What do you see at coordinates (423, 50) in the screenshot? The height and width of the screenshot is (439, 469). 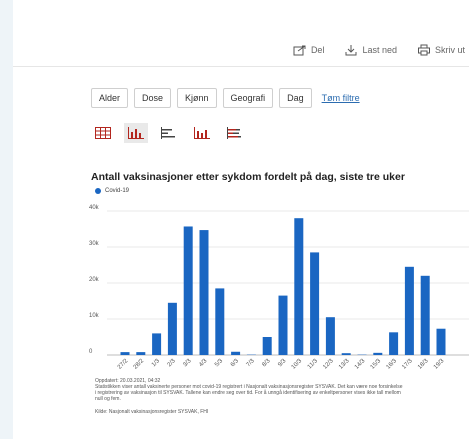 I see `print-icon` at bounding box center [423, 50].